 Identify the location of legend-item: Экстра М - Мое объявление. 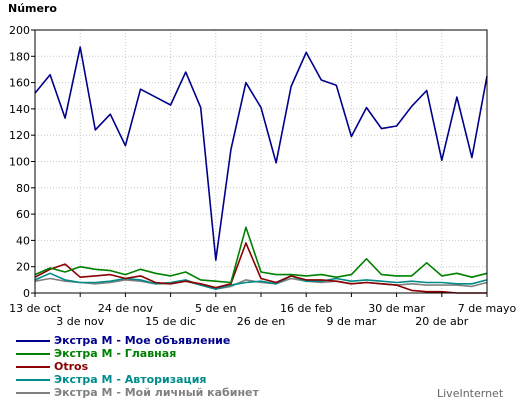
(137, 340).